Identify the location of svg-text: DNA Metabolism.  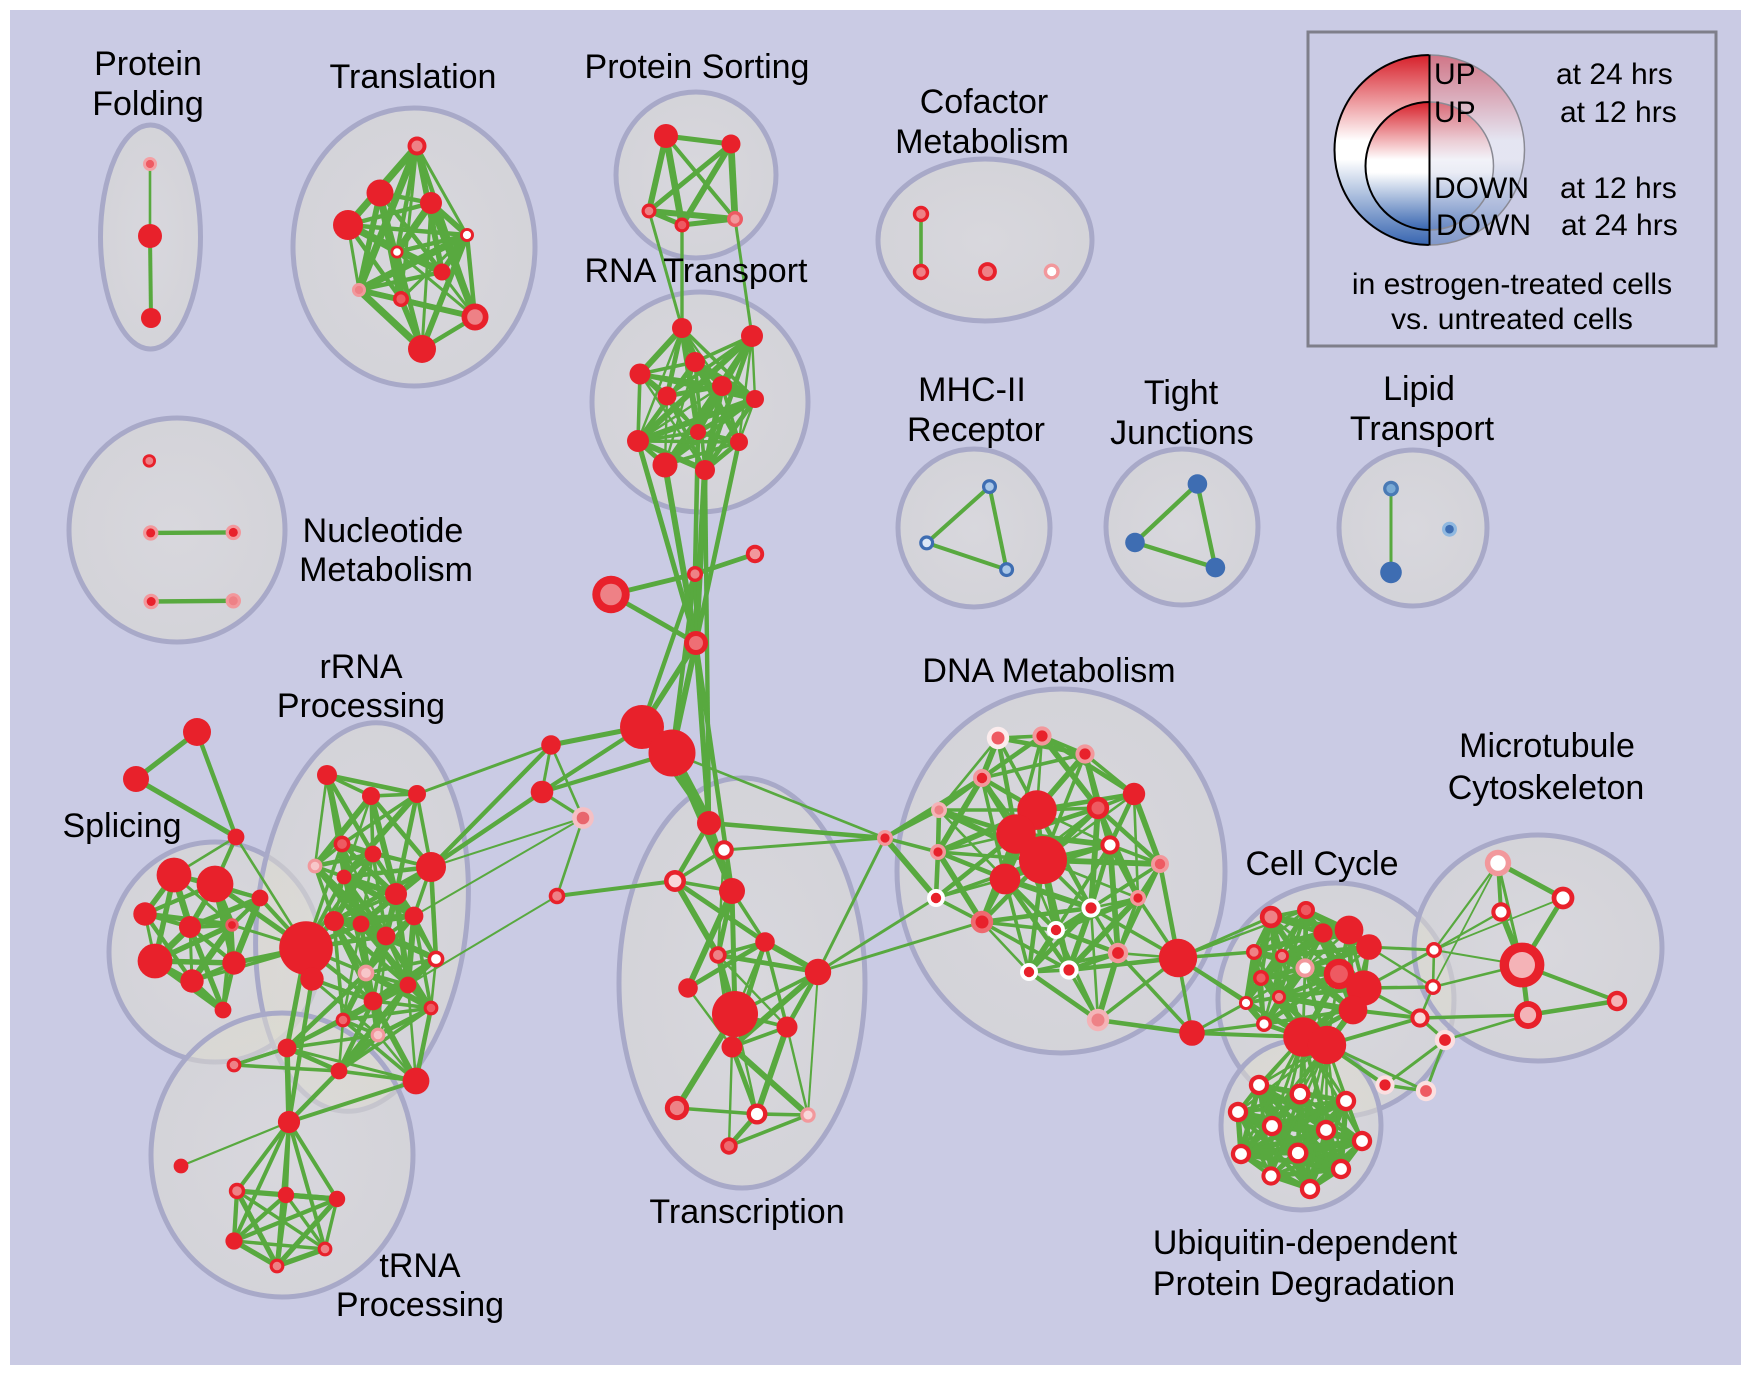
(1048, 671).